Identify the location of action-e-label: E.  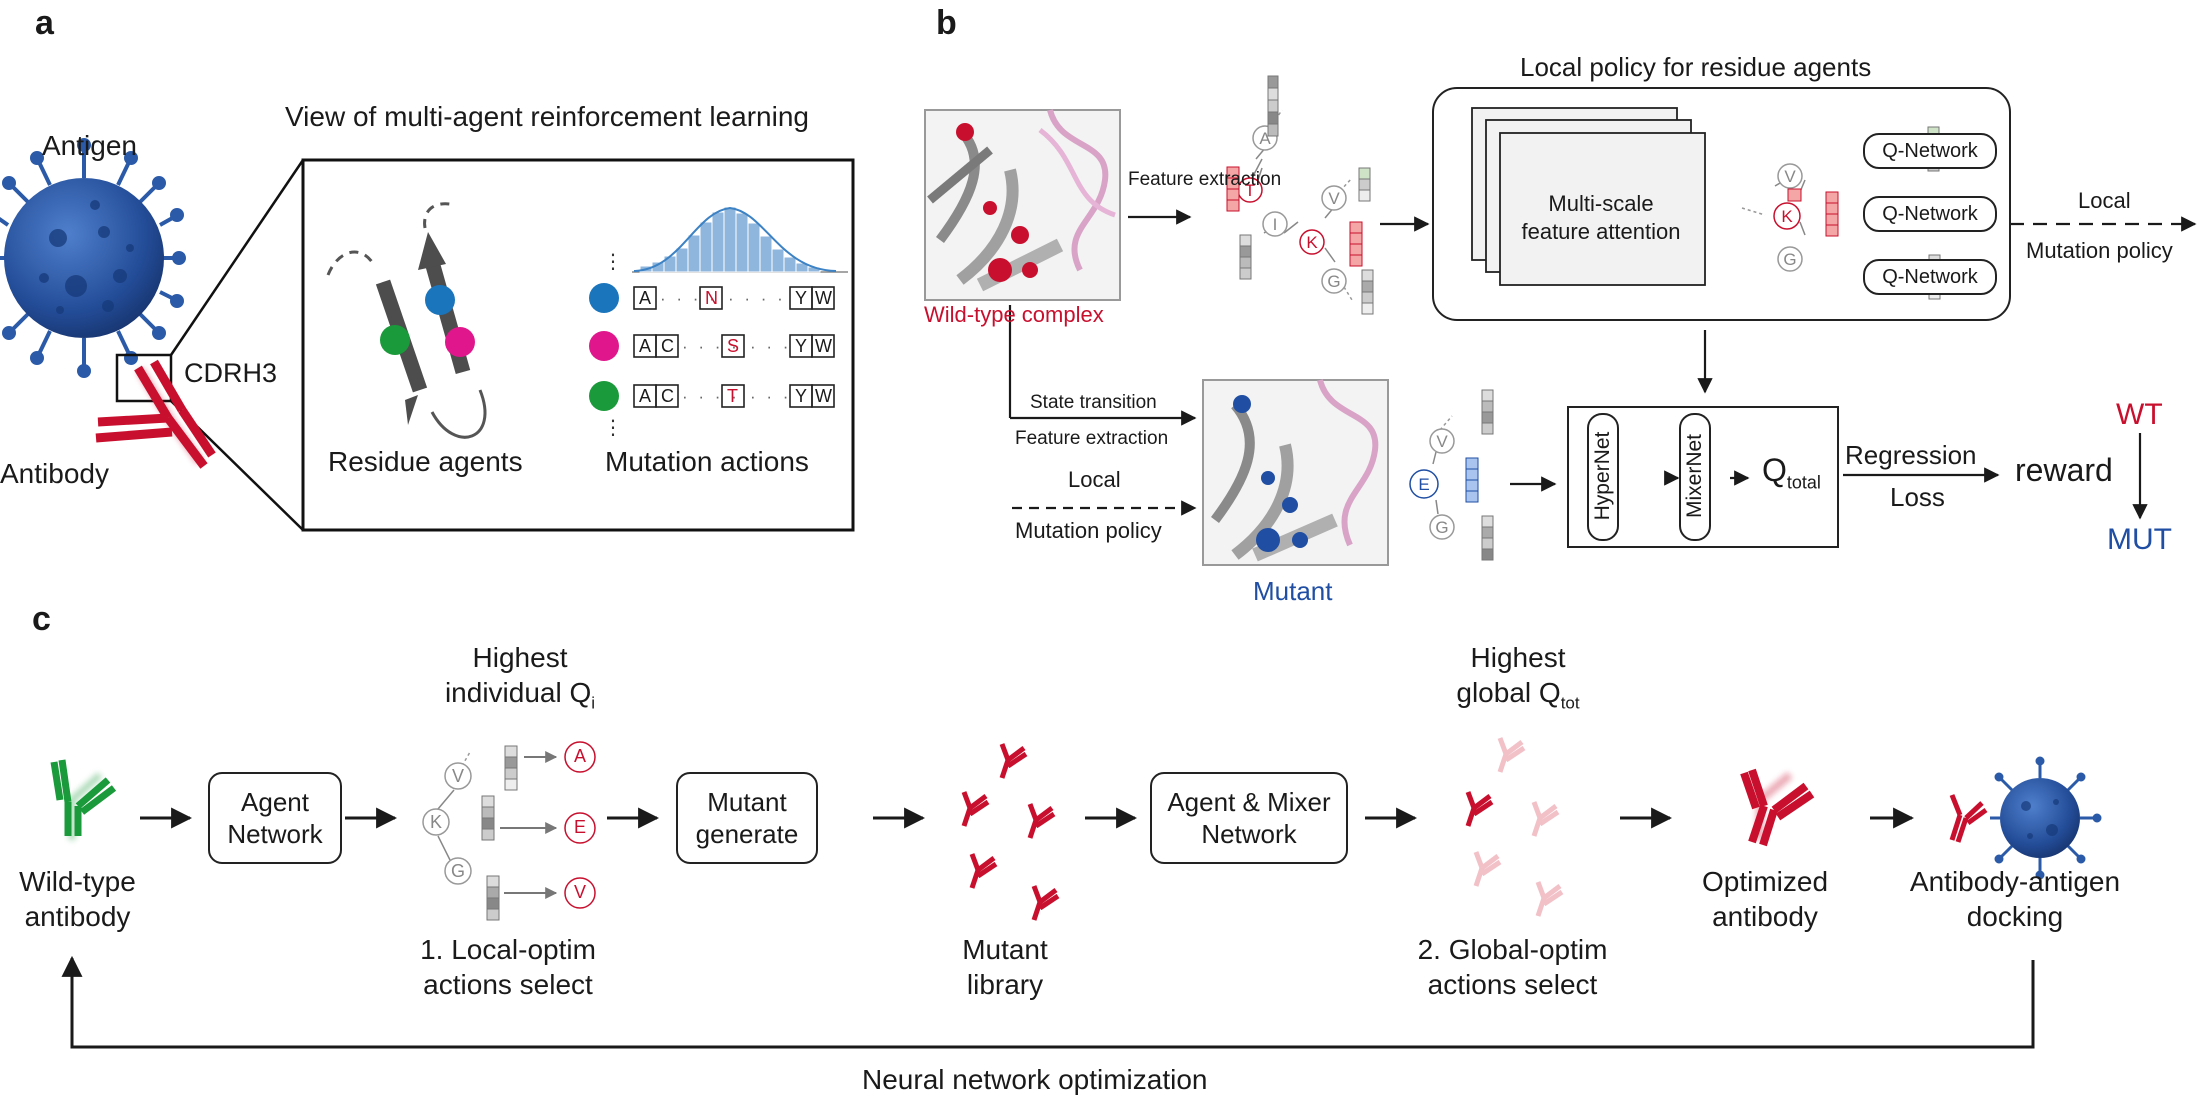
(580, 827).